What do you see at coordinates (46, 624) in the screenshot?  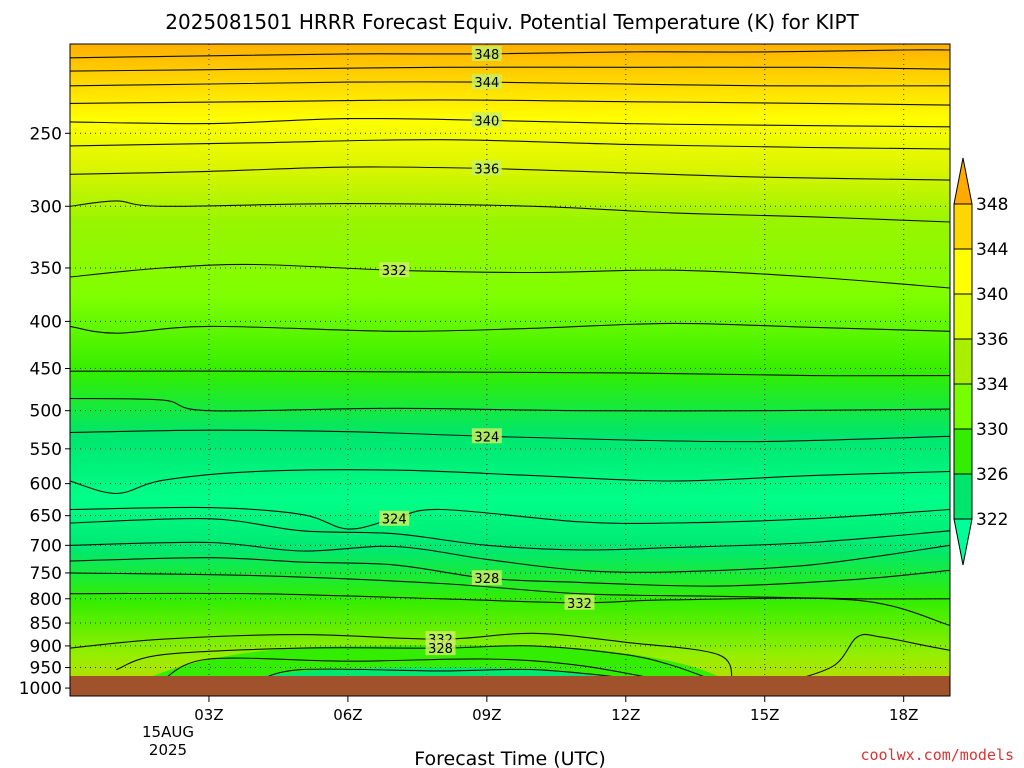 I see `y-tick-label: 850` at bounding box center [46, 624].